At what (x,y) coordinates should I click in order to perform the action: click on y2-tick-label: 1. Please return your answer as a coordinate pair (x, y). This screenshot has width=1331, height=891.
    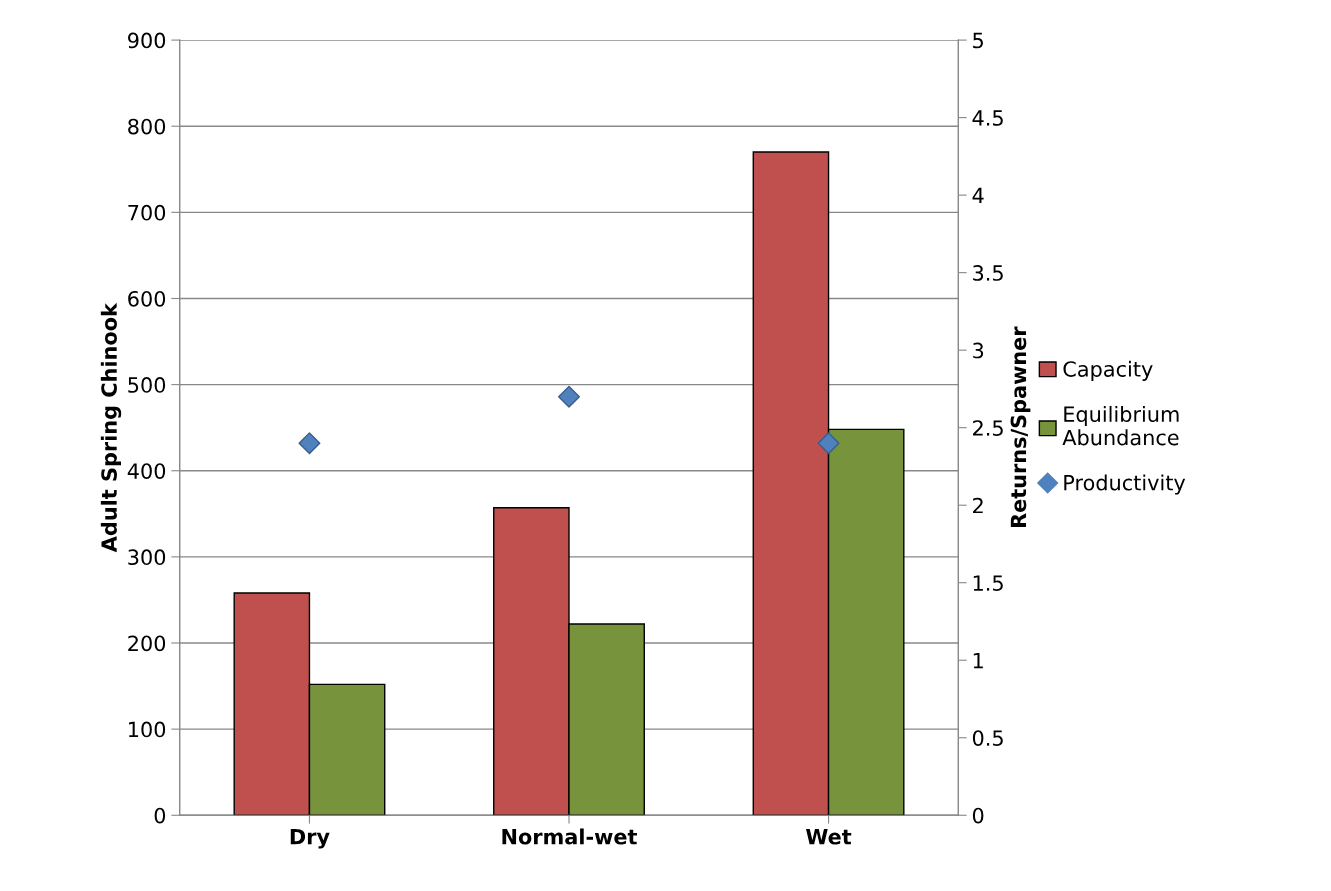
    Looking at the image, I should click on (978, 660).